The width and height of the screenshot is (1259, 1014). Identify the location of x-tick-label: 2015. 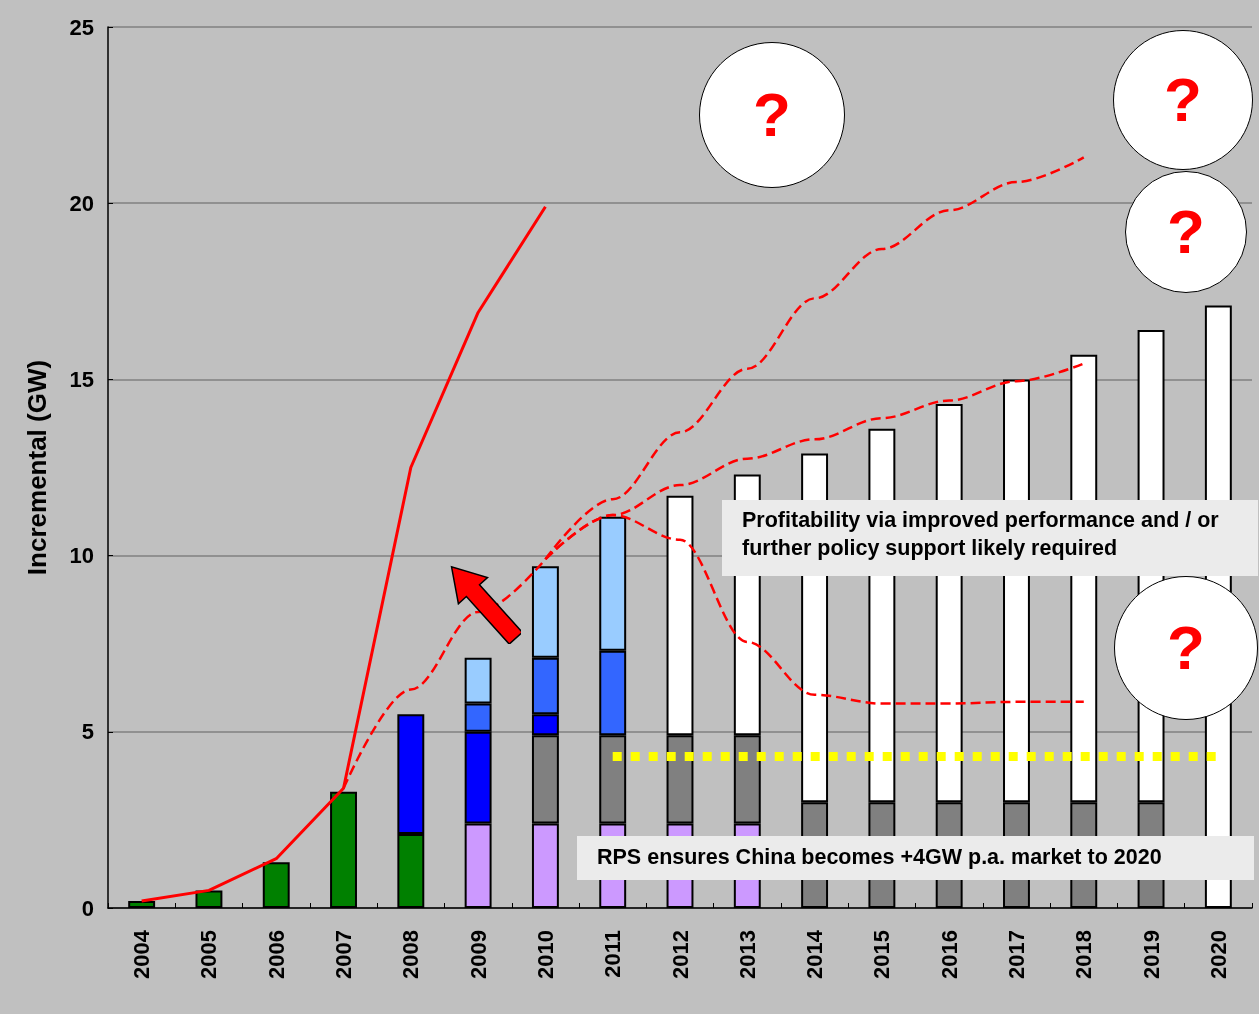
(882, 954).